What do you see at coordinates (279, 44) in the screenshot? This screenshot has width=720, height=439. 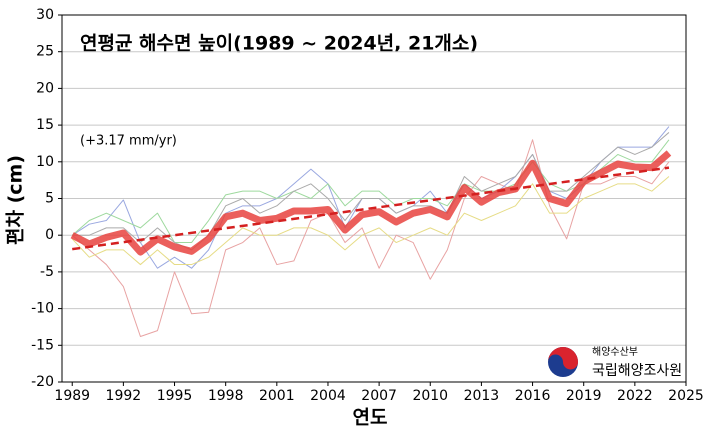 I see `chart-title: 연평균 해수면 높이(1989 ~ 2024년, 21개소)` at bounding box center [279, 44].